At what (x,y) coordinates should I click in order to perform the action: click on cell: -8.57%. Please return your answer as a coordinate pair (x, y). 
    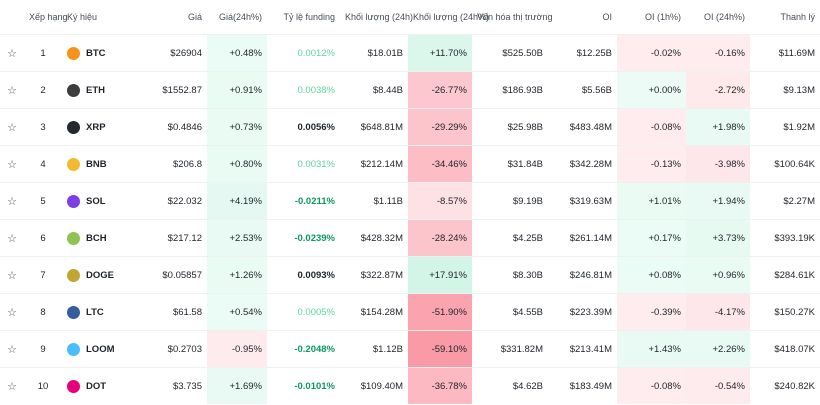
    Looking at the image, I should click on (440, 201).